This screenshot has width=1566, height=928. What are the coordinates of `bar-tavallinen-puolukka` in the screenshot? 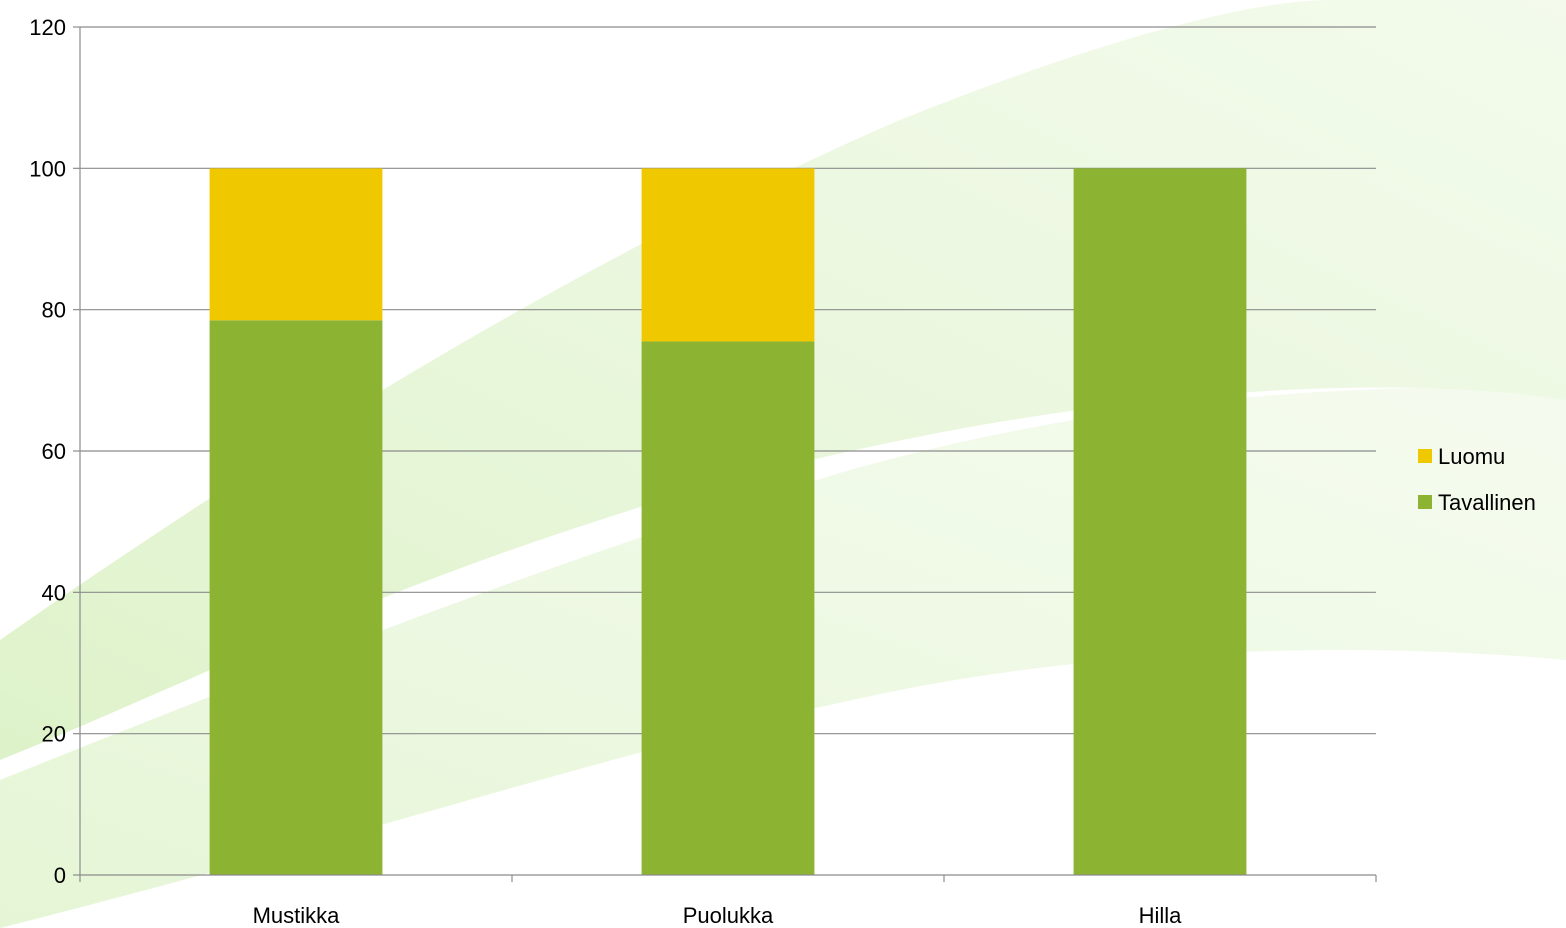 It's located at (728, 608).